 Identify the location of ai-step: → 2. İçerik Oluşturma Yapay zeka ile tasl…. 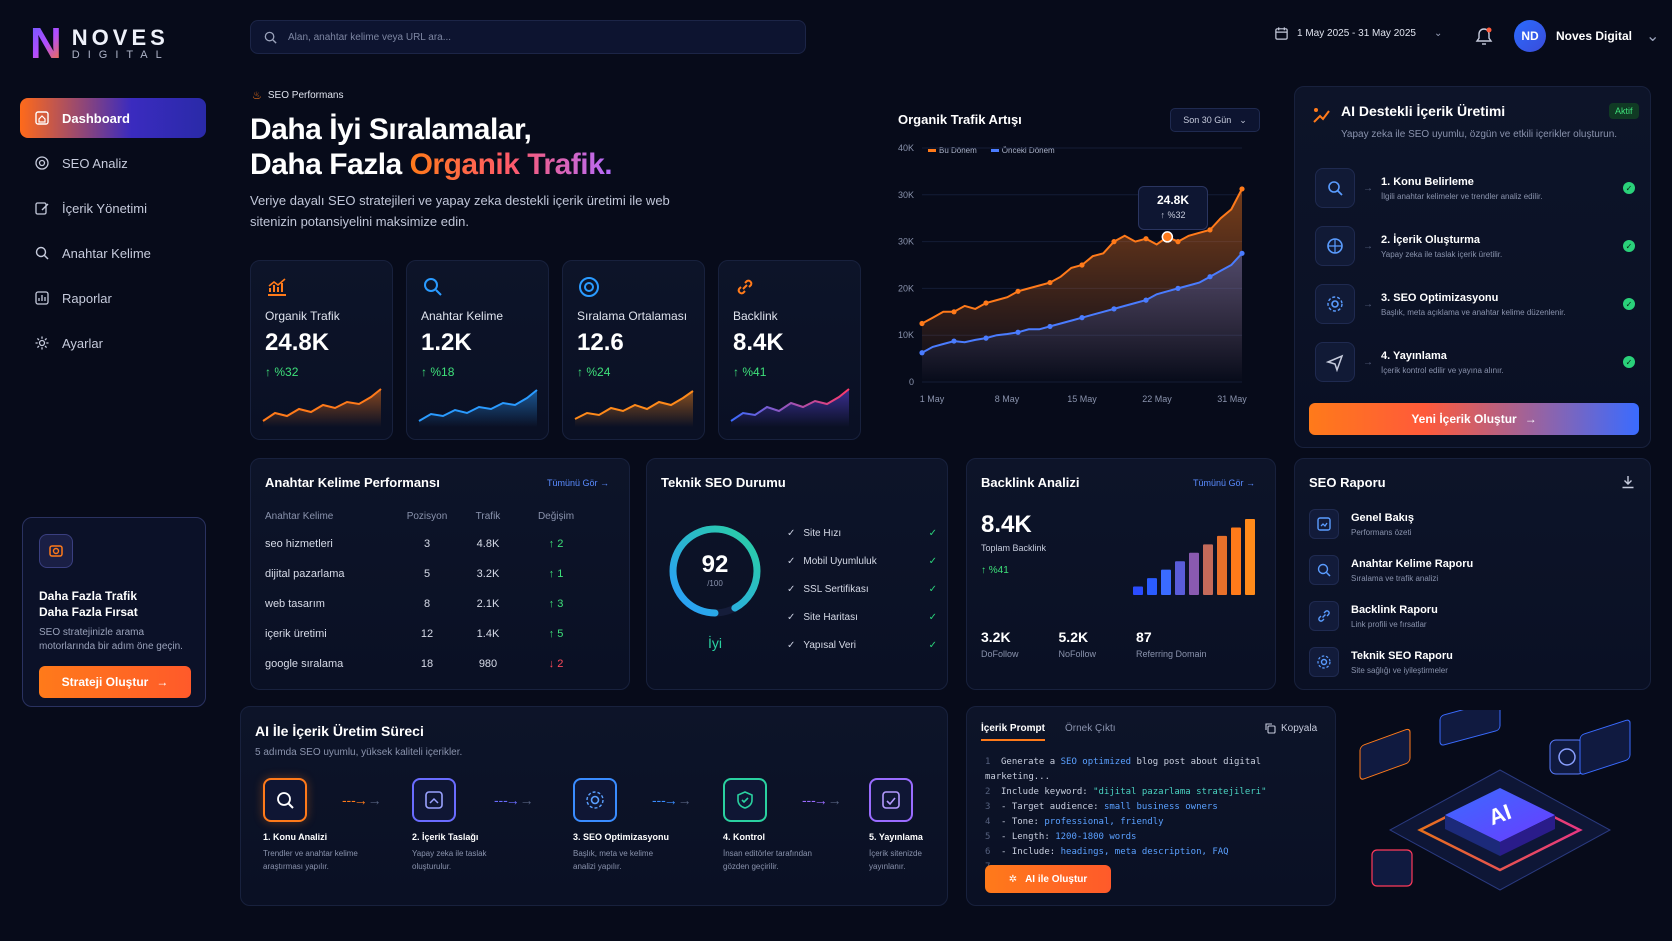
(1475, 246).